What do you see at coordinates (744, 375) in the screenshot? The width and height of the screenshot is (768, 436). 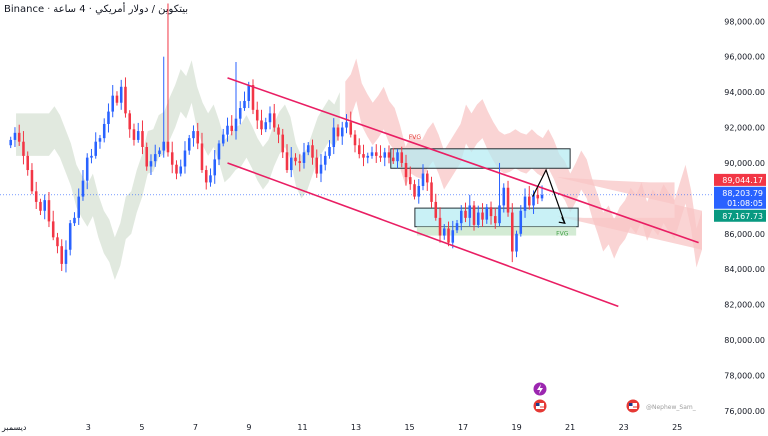 I see `y-tick-label: 78,000.00` at bounding box center [744, 375].